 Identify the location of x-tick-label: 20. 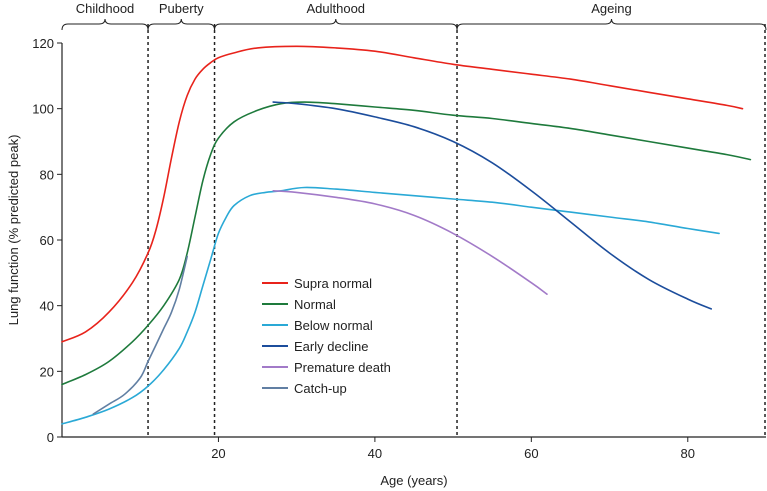
(218, 453).